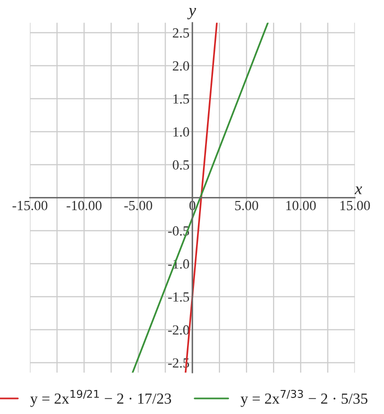 The height and width of the screenshot is (414, 384). I want to click on x-tick-label: -5.00, so click(138, 205).